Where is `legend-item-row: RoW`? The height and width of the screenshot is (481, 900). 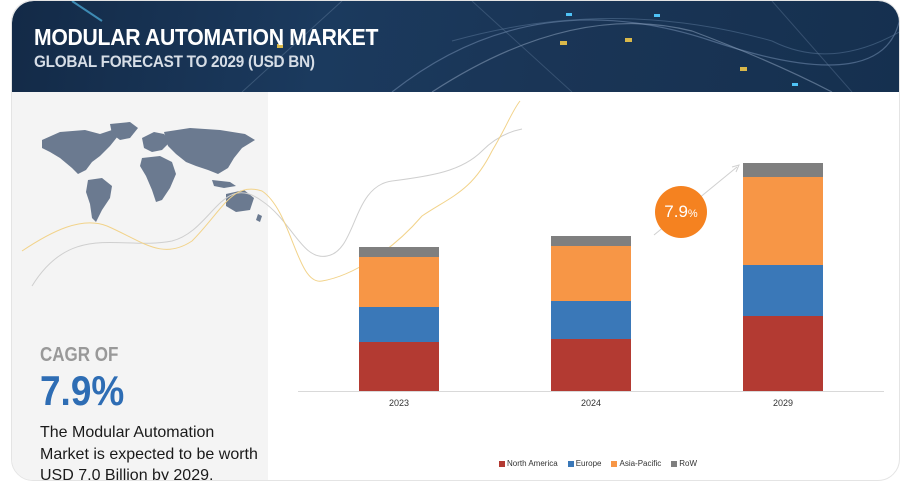
legend-item-row: RoW is located at coordinates (684, 463).